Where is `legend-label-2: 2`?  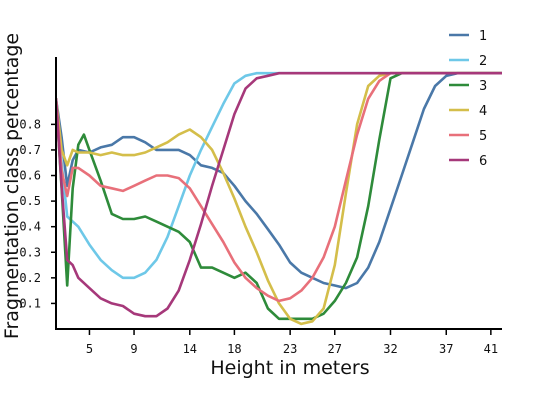
legend-label-2: 2 is located at coordinates (483, 61).